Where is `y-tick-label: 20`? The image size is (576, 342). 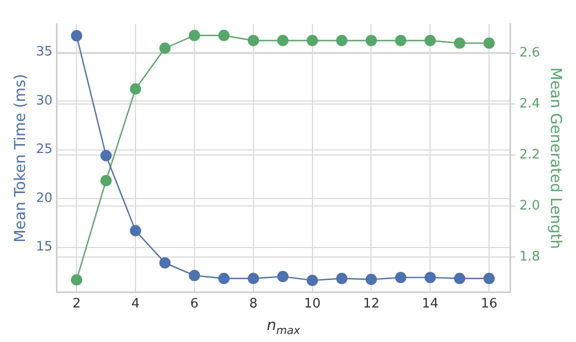
y-tick-label: 20 is located at coordinates (44, 198).